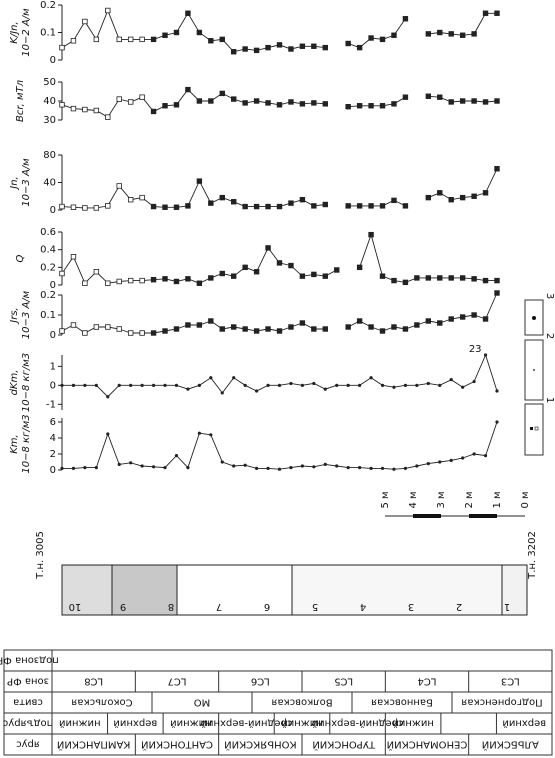 The width and height of the screenshot is (555, 758). Describe the element at coordinates (123, 606) in the screenshot. I see `unit-label: 9` at that location.